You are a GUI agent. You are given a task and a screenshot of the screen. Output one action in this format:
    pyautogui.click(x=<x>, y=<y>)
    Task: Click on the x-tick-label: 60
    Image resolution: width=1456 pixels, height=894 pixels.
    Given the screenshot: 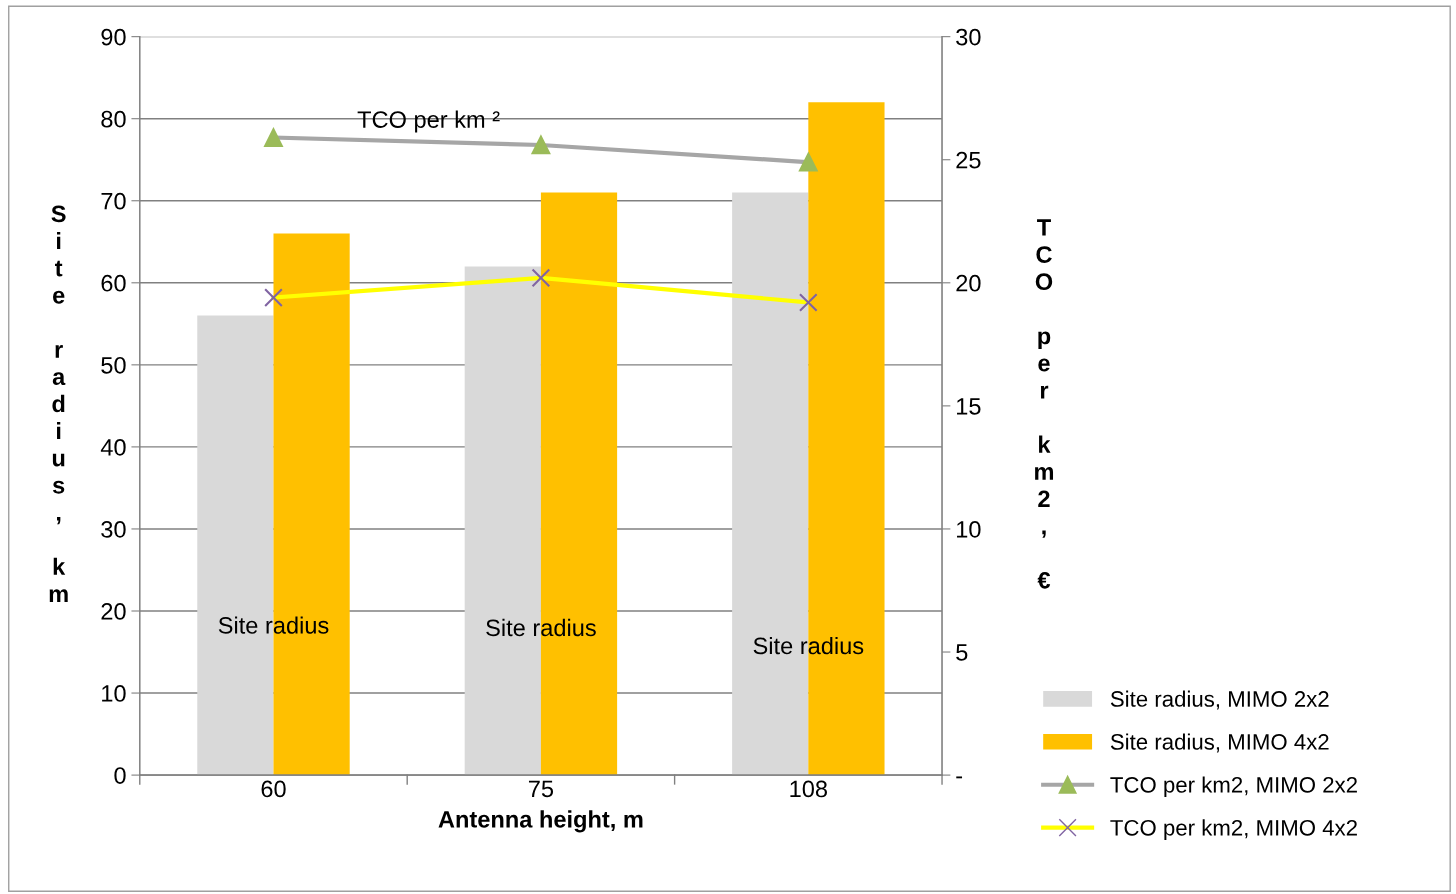 What is the action you would take?
    pyautogui.click(x=273, y=789)
    